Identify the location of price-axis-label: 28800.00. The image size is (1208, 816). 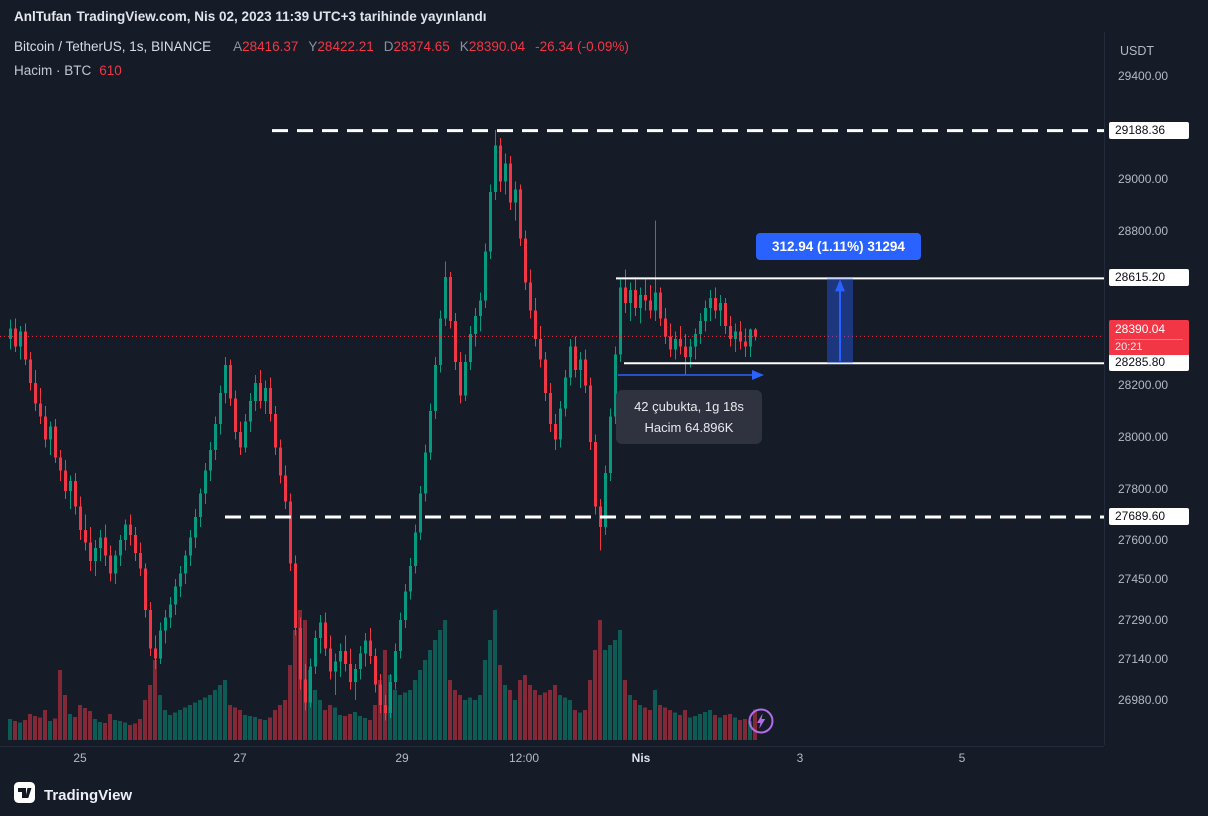
(1143, 230).